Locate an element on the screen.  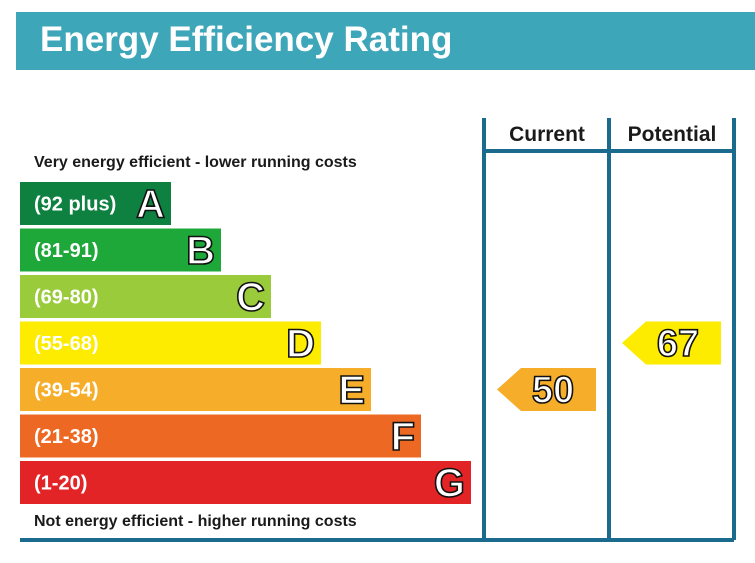
band-range-e: (39-54) is located at coordinates (66, 391).